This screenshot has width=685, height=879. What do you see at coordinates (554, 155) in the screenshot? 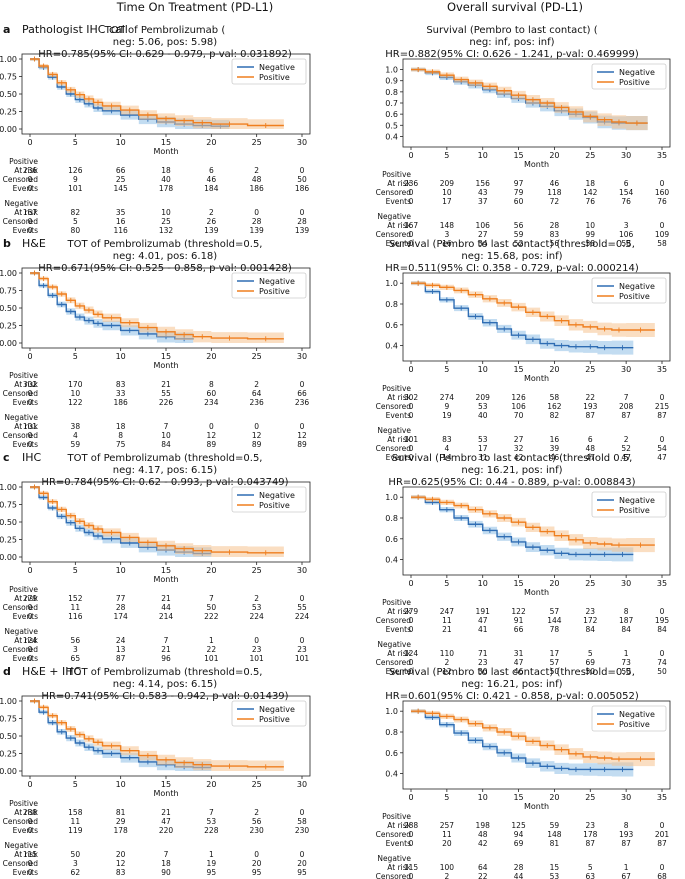
I see `x-tick-label: 20` at bounding box center [554, 155].